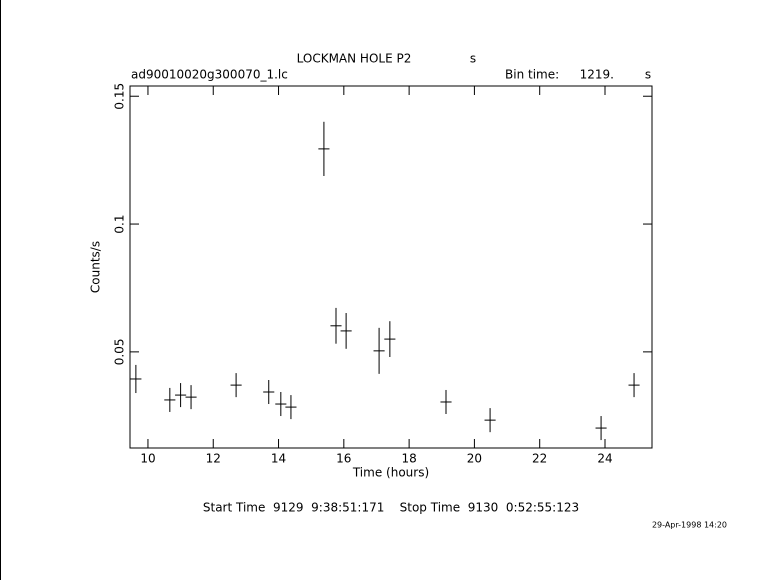 Image resolution: width=781 pixels, height=580 pixels. What do you see at coordinates (689, 525) in the screenshot?
I see `date-stamp: 29-Apr-1998 14:20` at bounding box center [689, 525].